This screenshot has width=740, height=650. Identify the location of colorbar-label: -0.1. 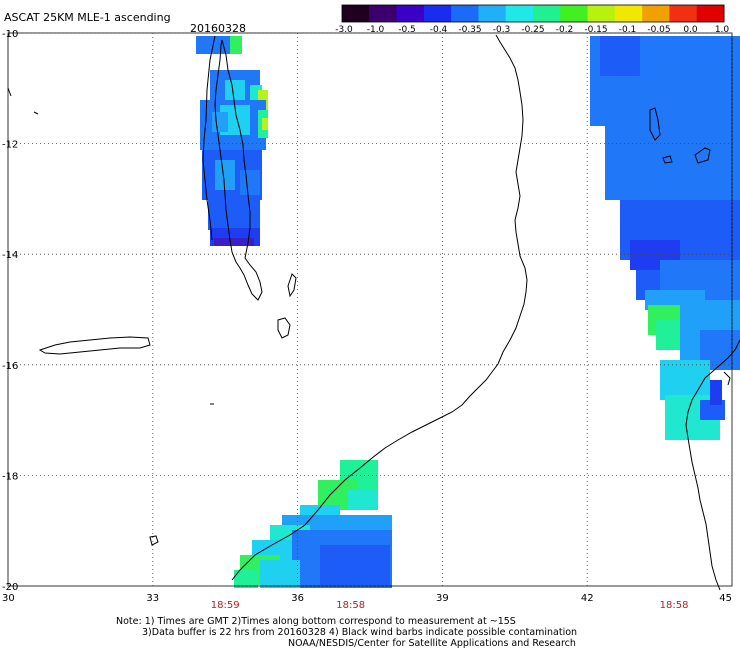
(628, 30).